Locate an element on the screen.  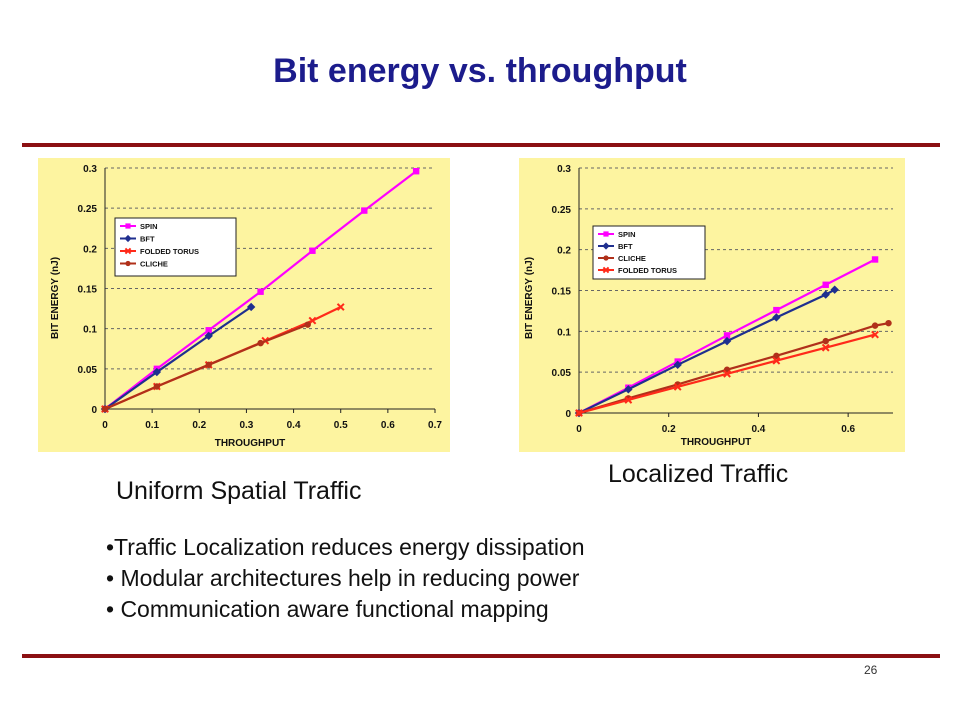
uniform-traffic-caption: Uniform Spatial Traffic is located at coordinates (239, 491).